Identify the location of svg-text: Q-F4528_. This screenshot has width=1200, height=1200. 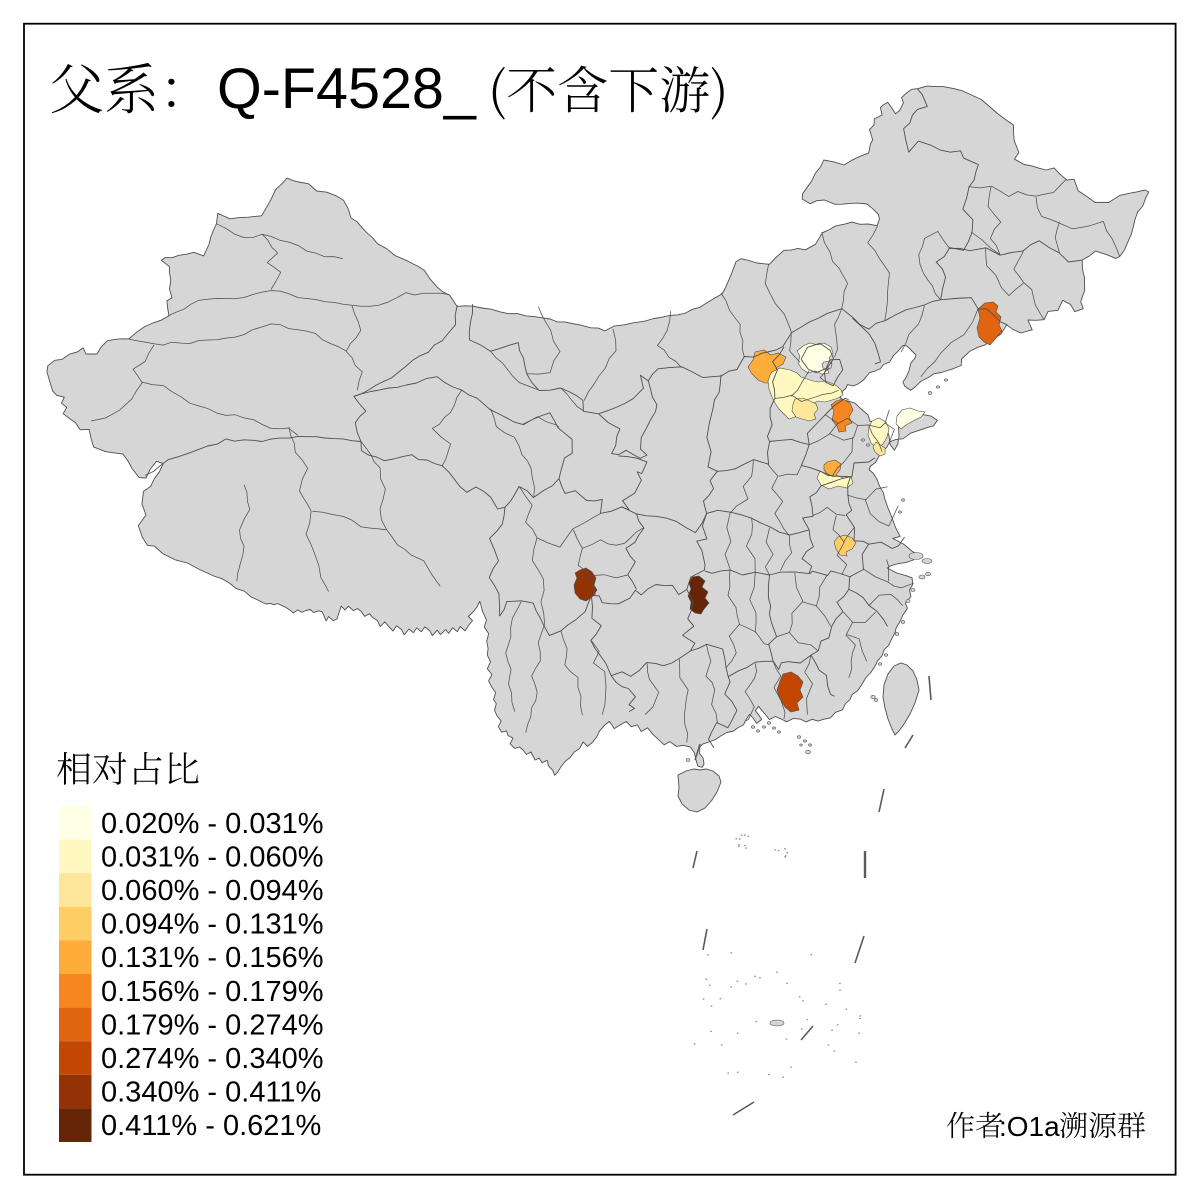
(347, 89).